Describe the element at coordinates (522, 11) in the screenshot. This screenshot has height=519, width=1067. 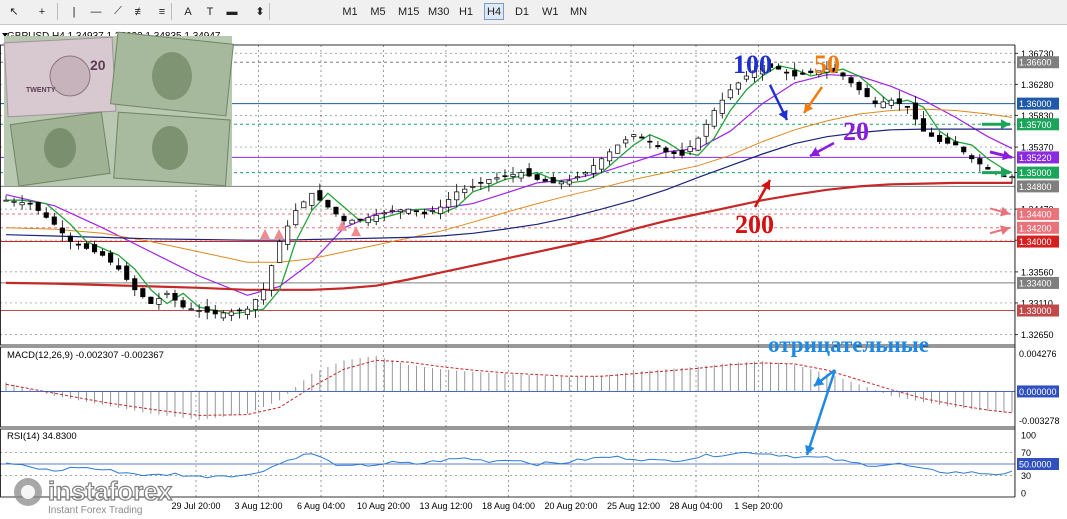
I see `timeframe-d1-button: D1` at that location.